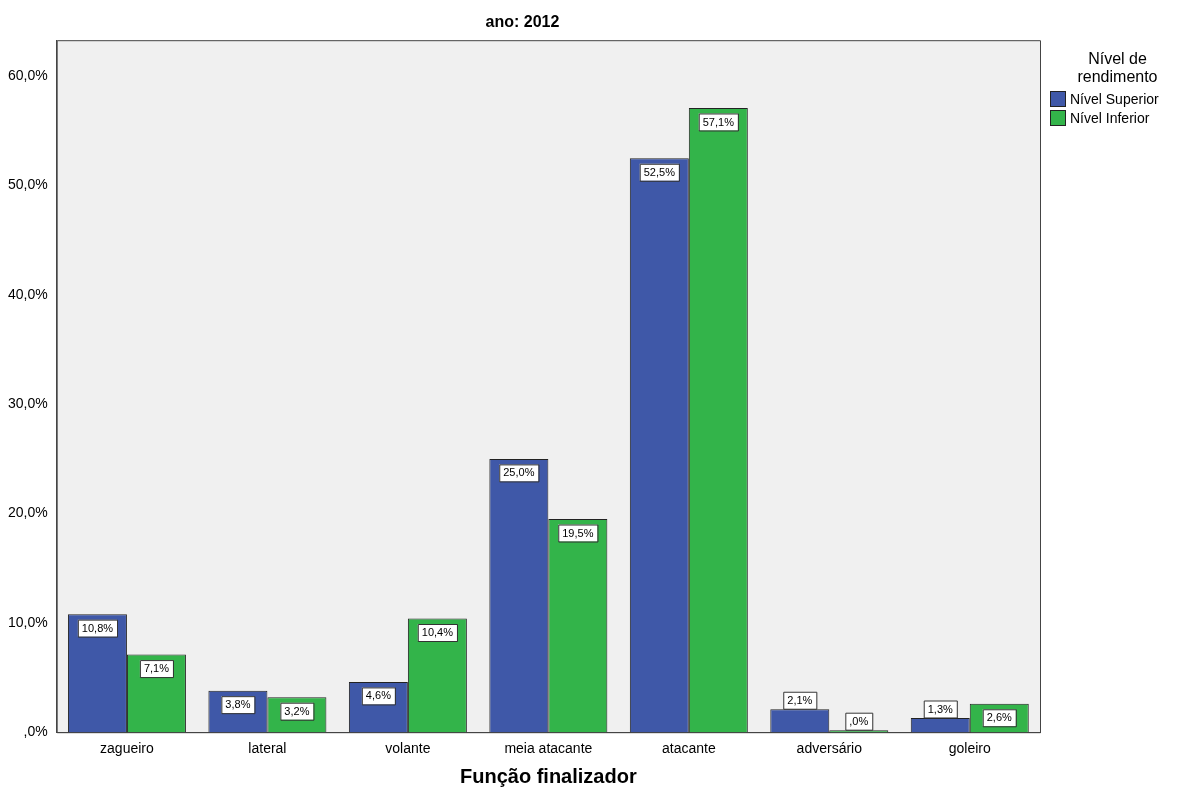 Image resolution: width=1189 pixels, height=798 pixels. I want to click on data-label: 1,3%, so click(940, 708).